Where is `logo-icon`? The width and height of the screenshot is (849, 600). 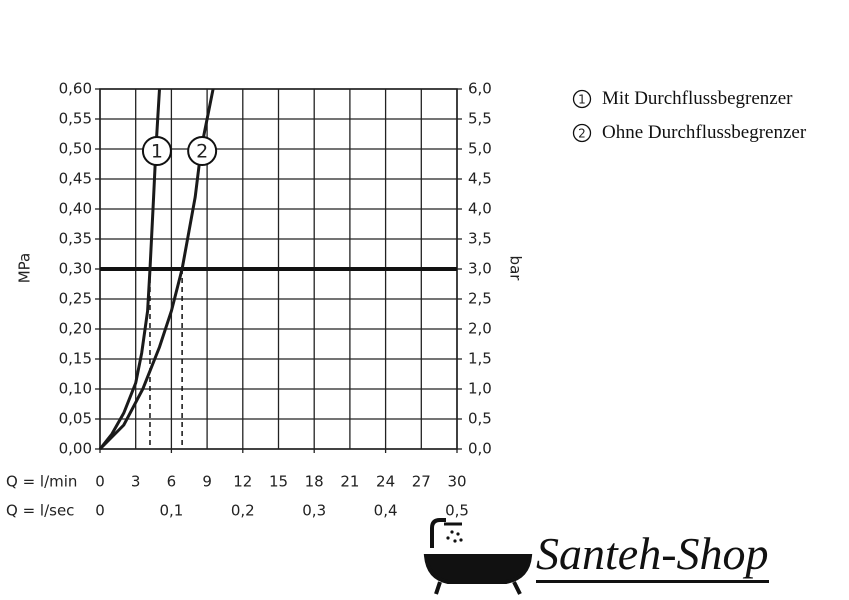
logo-icon is located at coordinates (478, 556).